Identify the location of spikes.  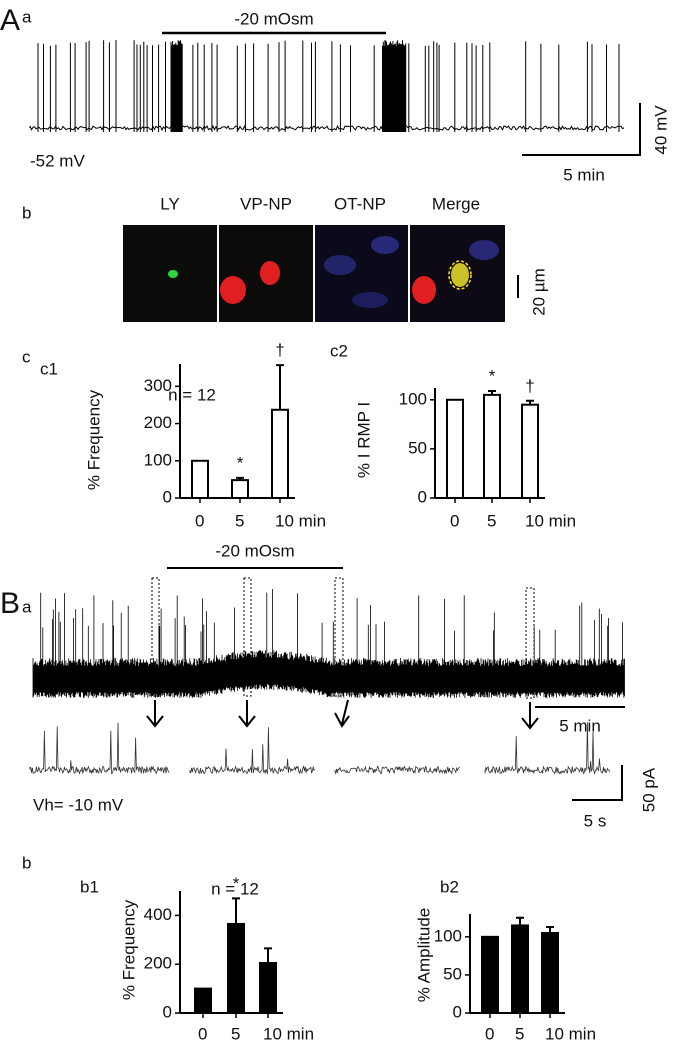
(328, 86).